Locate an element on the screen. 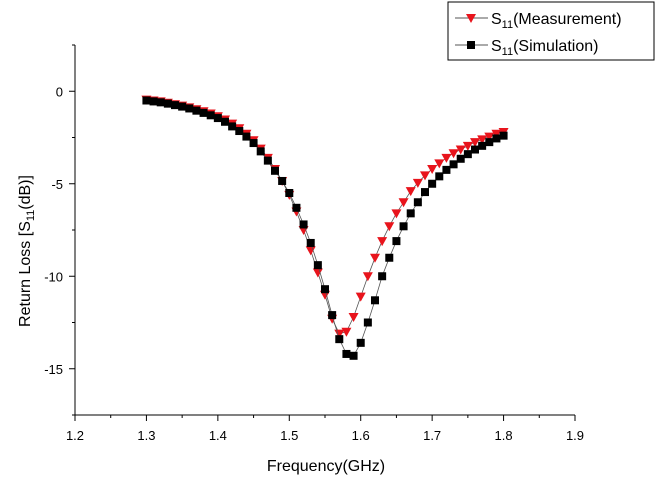 This screenshot has width=662, height=477. svg-text: S11(Measurement) is located at coordinates (556, 21).